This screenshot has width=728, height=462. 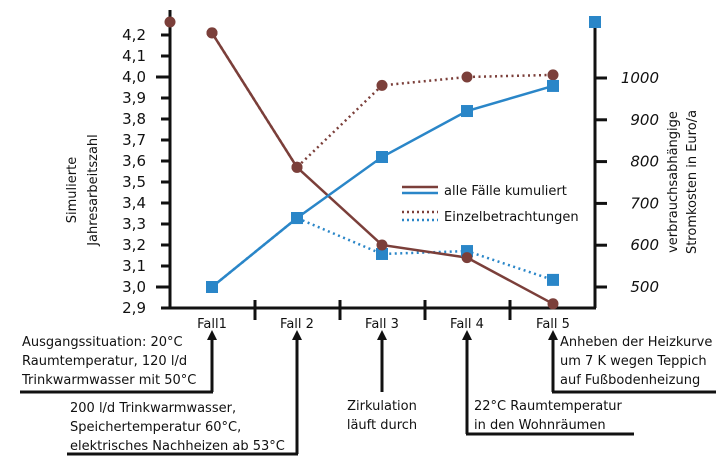 I want to click on y2-axis-title-line1: verbrauchsabhängige, so click(x=673, y=182).